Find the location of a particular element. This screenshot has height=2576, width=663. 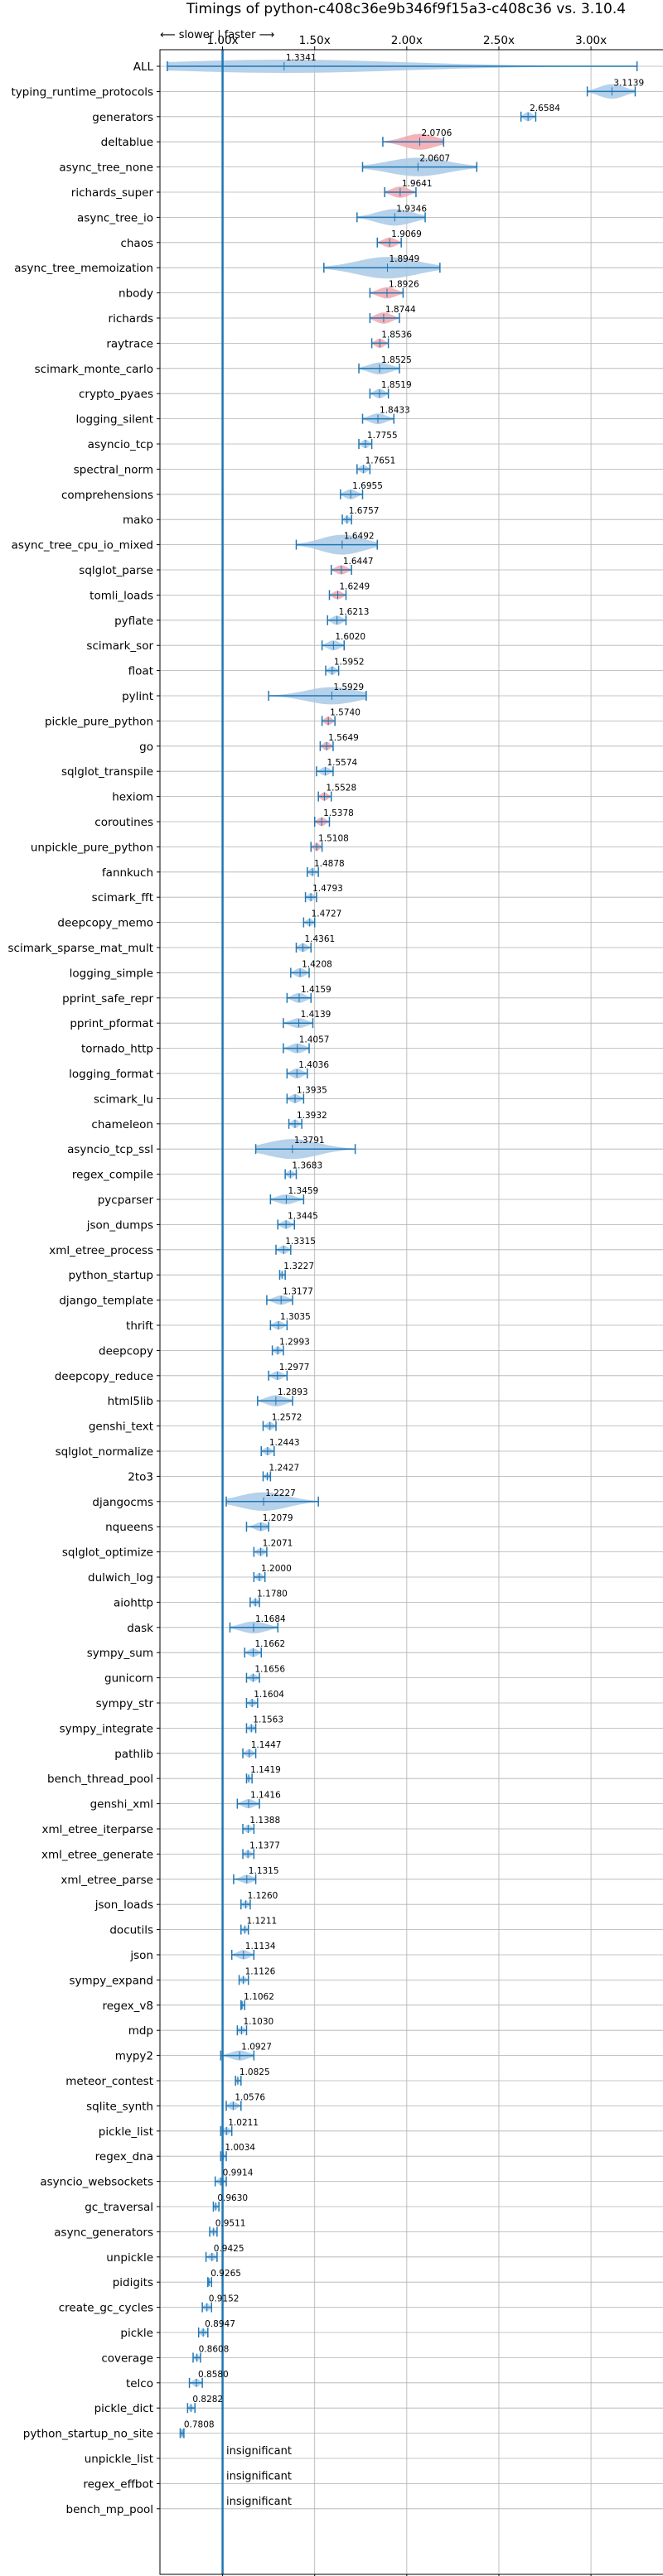

data-label: 1.3932 is located at coordinates (312, 1116).